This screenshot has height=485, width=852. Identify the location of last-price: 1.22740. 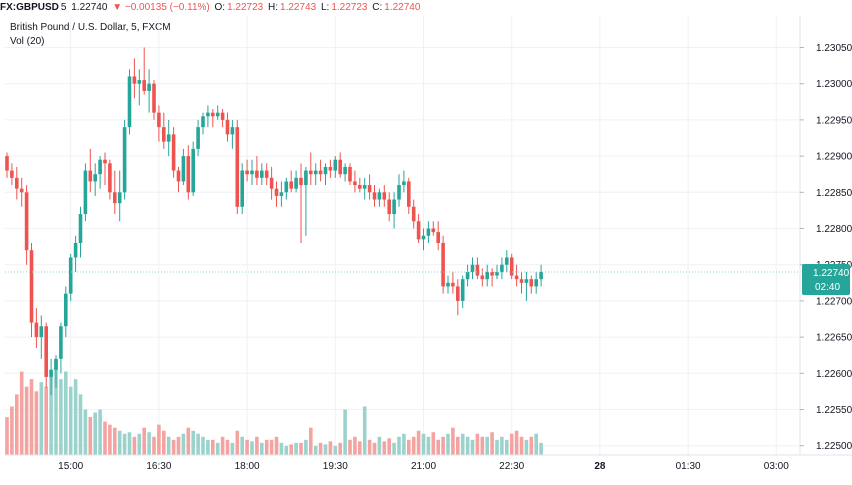
(89, 7).